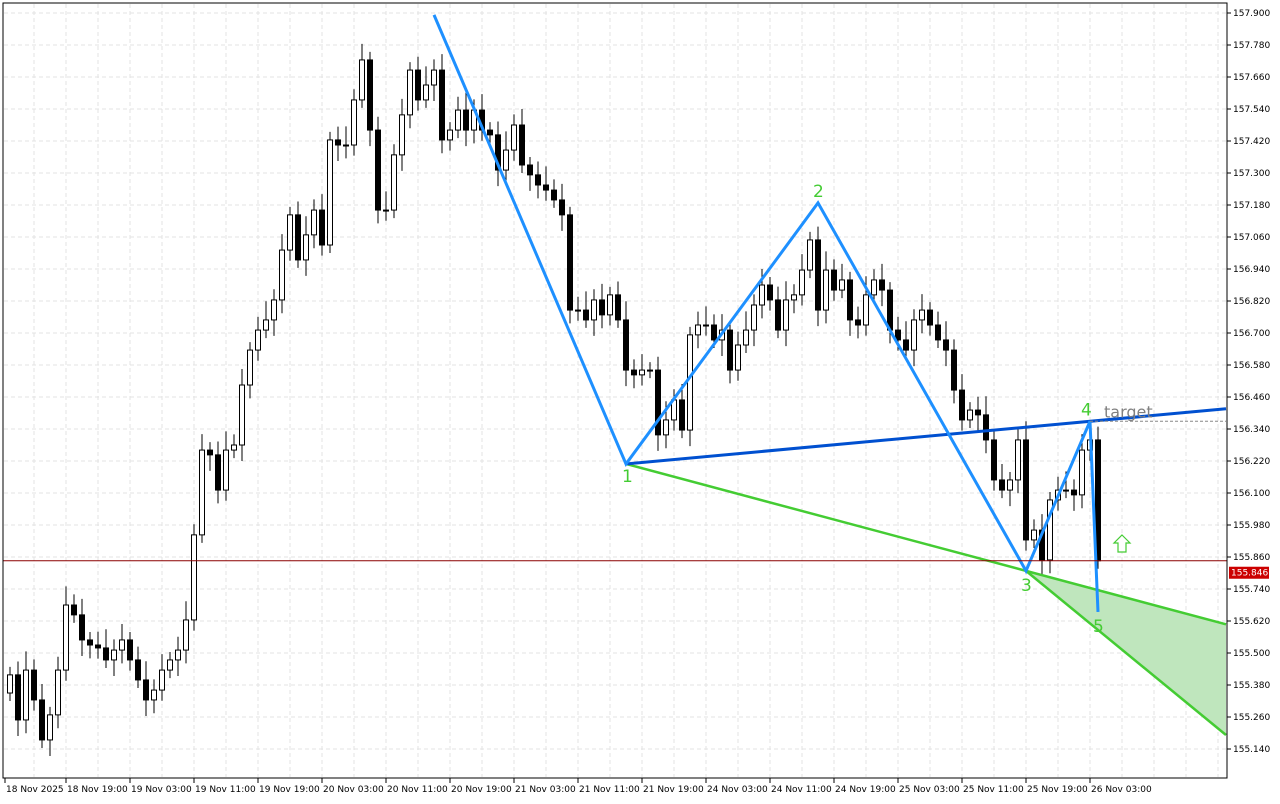 The image size is (1280, 804). What do you see at coordinates (818, 192) in the screenshot?
I see `pattern-point-label: 2` at bounding box center [818, 192].